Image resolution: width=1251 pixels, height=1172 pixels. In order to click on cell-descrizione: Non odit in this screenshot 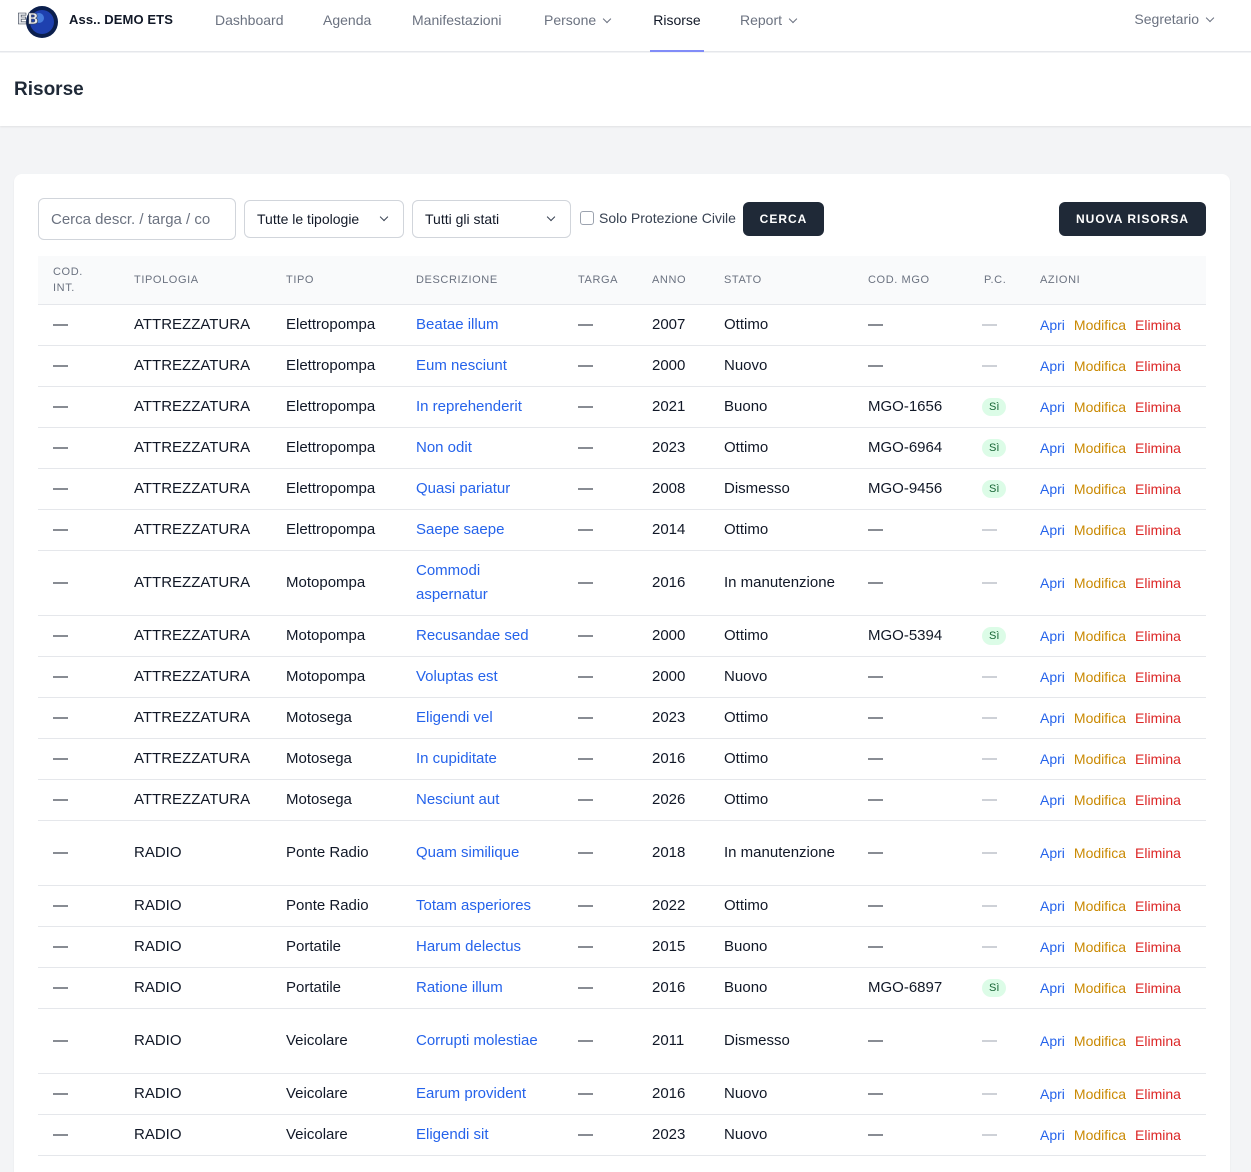, I will do `click(444, 447)`.